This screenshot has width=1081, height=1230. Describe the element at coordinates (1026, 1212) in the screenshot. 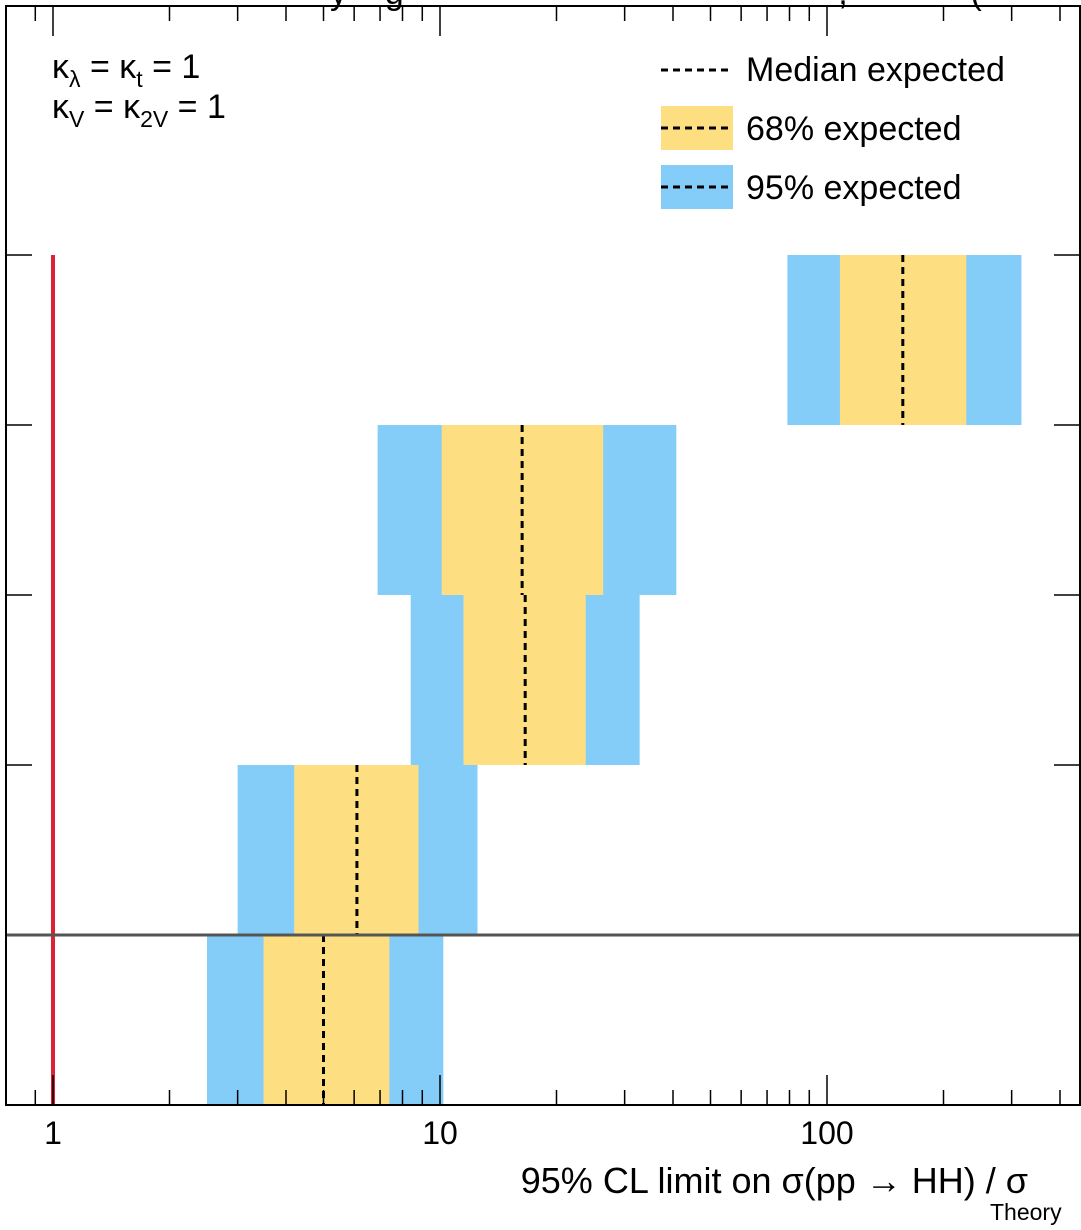

I see `x-axis-label-subscript: Theory` at that location.